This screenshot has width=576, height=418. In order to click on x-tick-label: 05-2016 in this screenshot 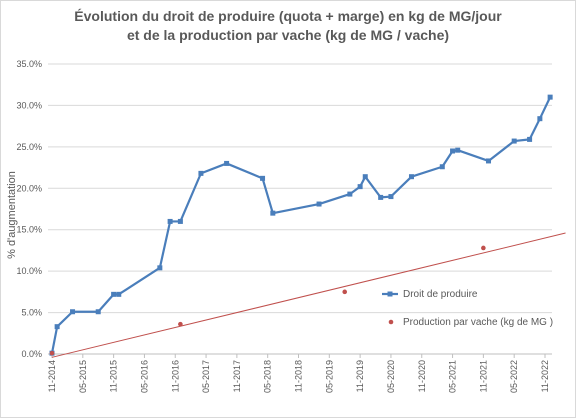, I will do `click(144, 376)`.